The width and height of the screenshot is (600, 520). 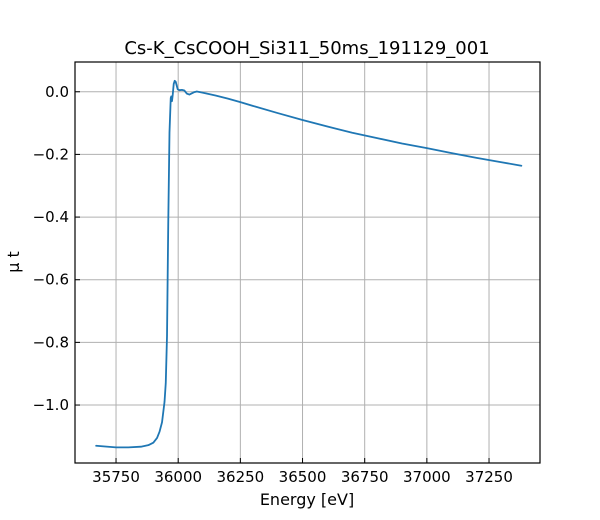 I want to click on y-tick-label: 0.0, so click(x=57, y=92).